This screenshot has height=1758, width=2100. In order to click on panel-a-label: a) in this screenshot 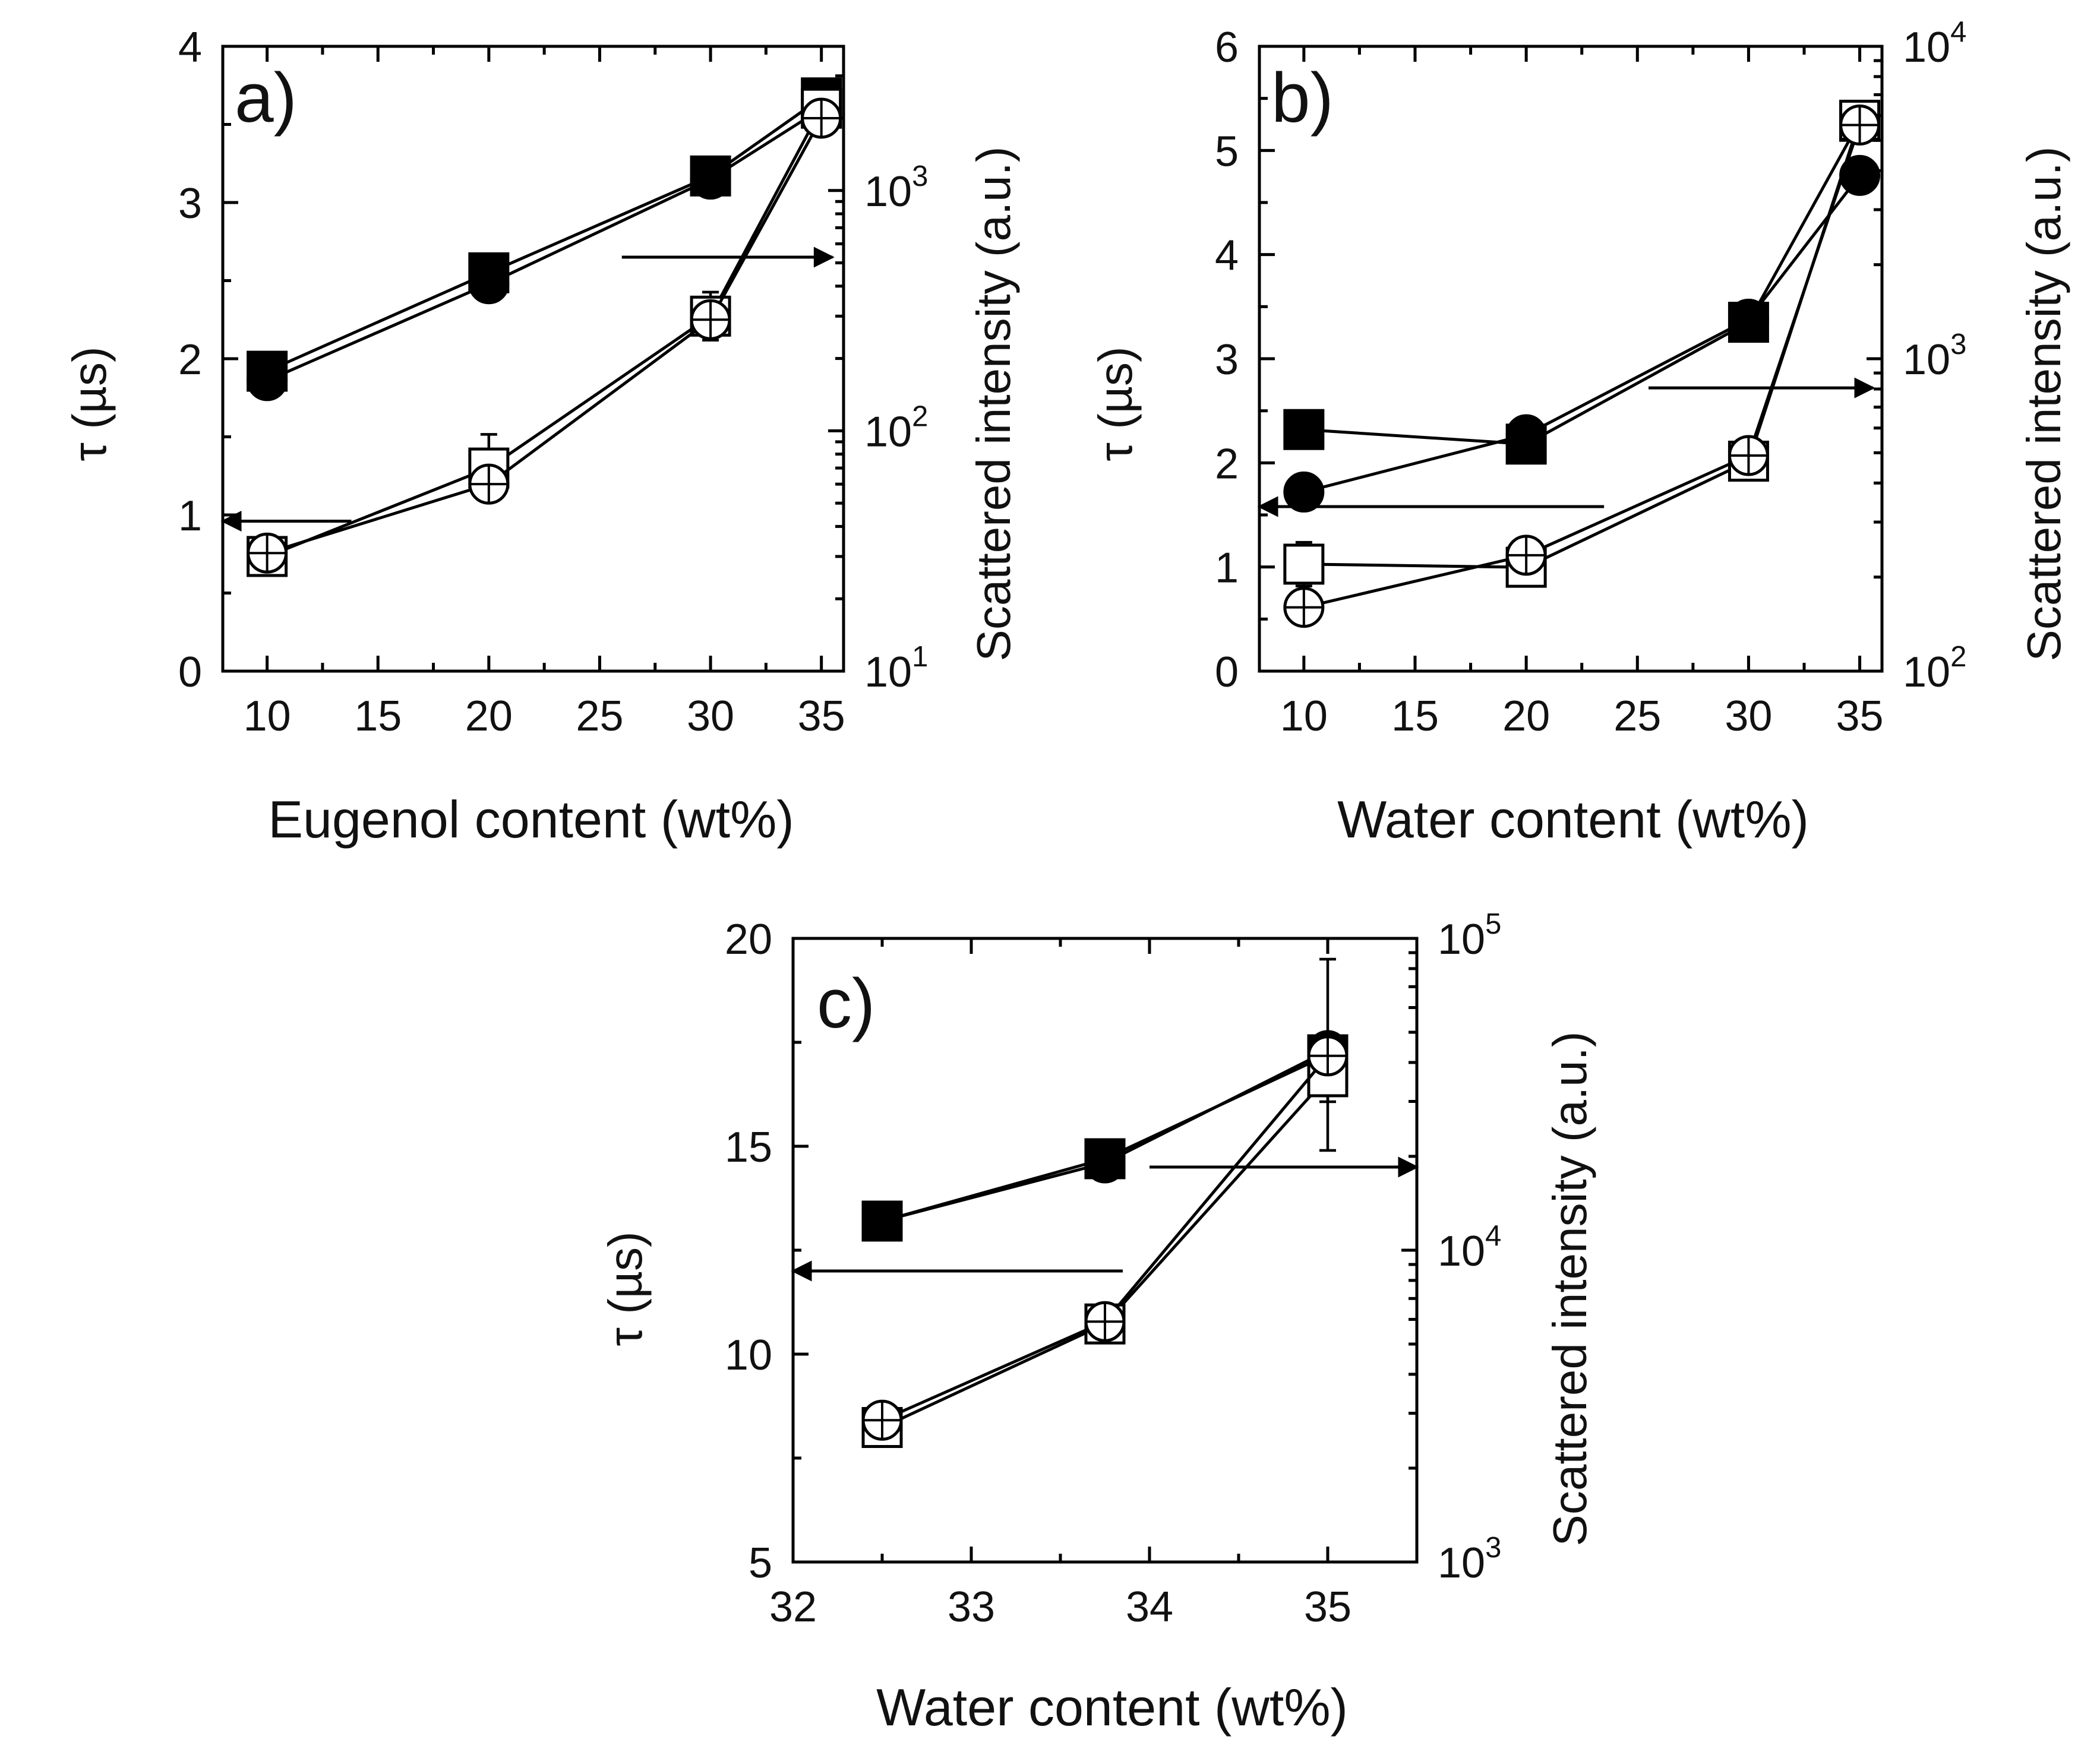, I will do `click(266, 98)`.